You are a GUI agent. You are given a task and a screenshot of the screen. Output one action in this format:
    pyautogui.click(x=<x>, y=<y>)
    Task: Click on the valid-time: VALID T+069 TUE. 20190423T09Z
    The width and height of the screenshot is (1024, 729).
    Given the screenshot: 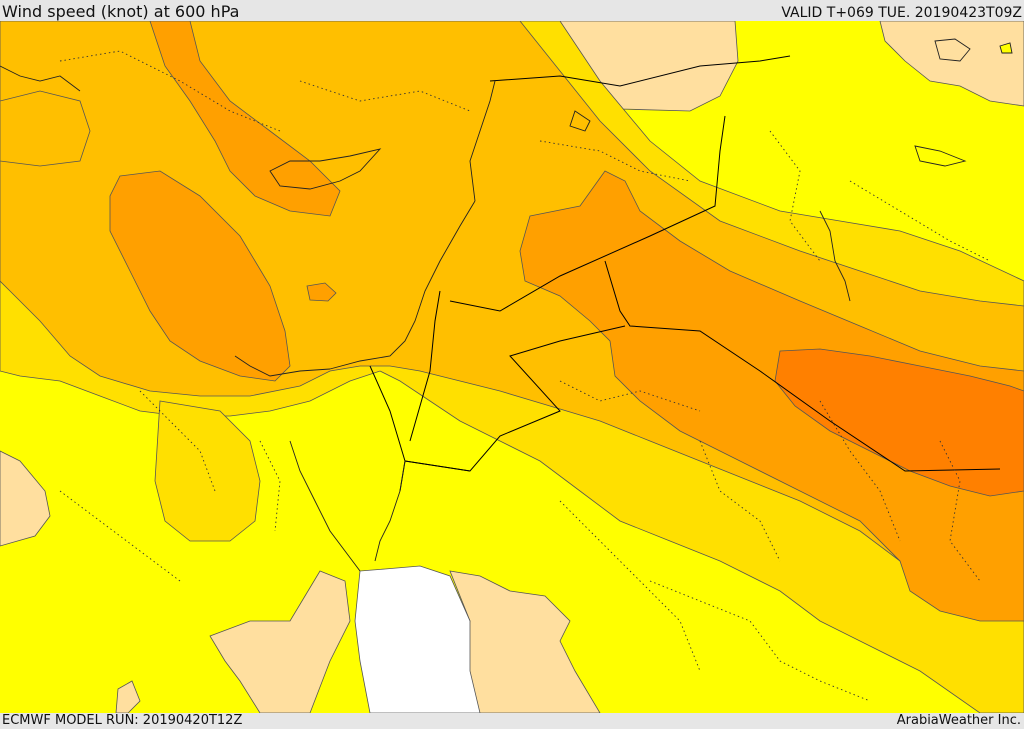 What is the action you would take?
    pyautogui.click(x=901, y=13)
    